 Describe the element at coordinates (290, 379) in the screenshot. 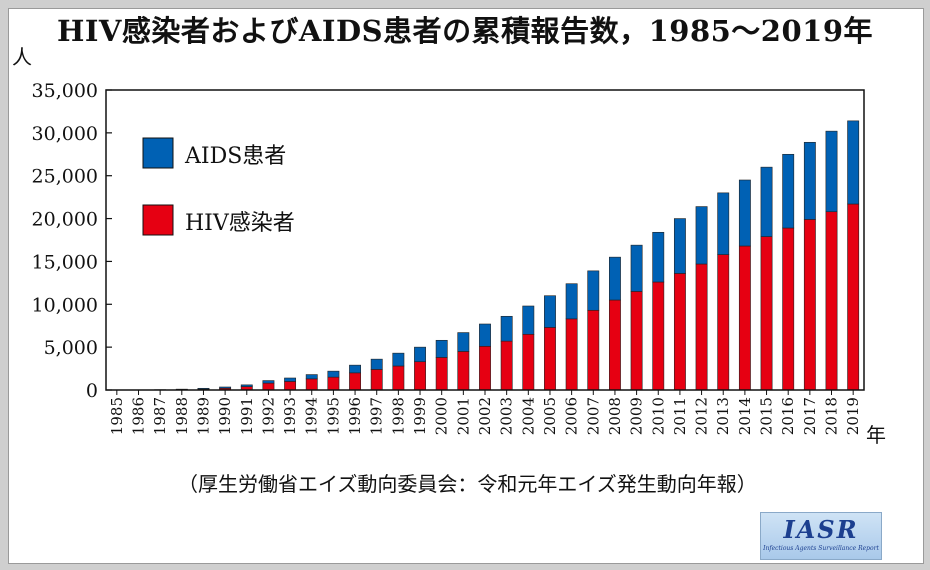

I see `bar-aids-1993` at that location.